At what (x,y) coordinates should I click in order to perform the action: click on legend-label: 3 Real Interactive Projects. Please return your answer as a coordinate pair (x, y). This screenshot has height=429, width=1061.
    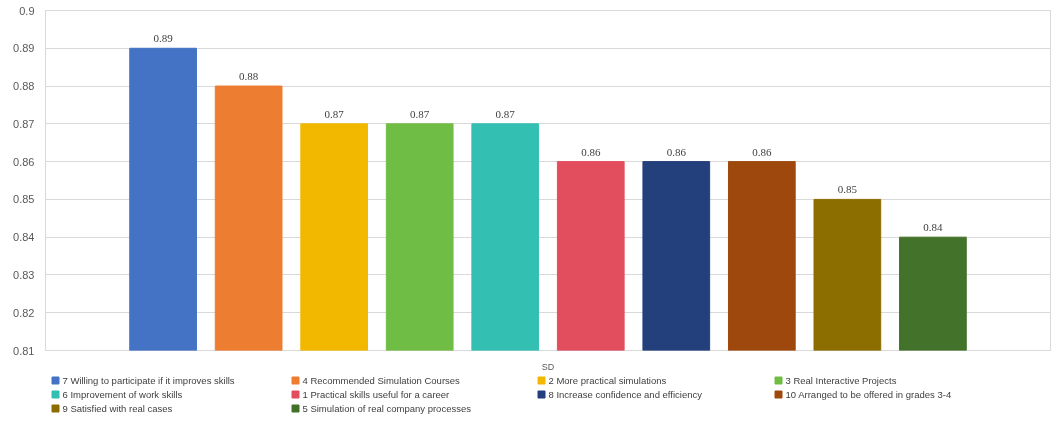
    Looking at the image, I should click on (841, 380).